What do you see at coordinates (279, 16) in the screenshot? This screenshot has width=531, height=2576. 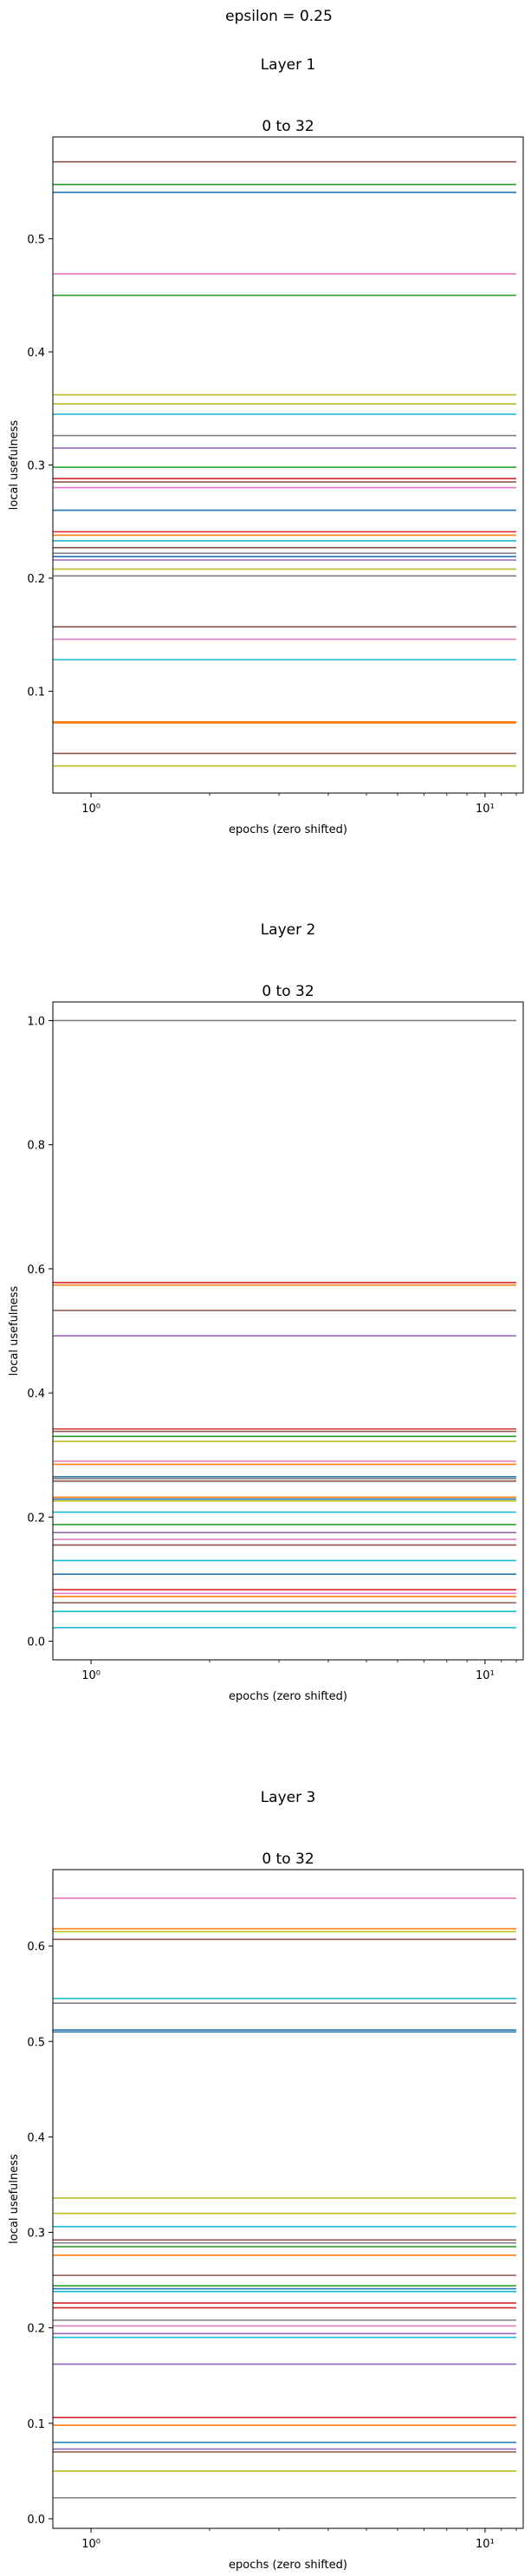 I see `figure-suptitle: epsilon = 0.25` at bounding box center [279, 16].